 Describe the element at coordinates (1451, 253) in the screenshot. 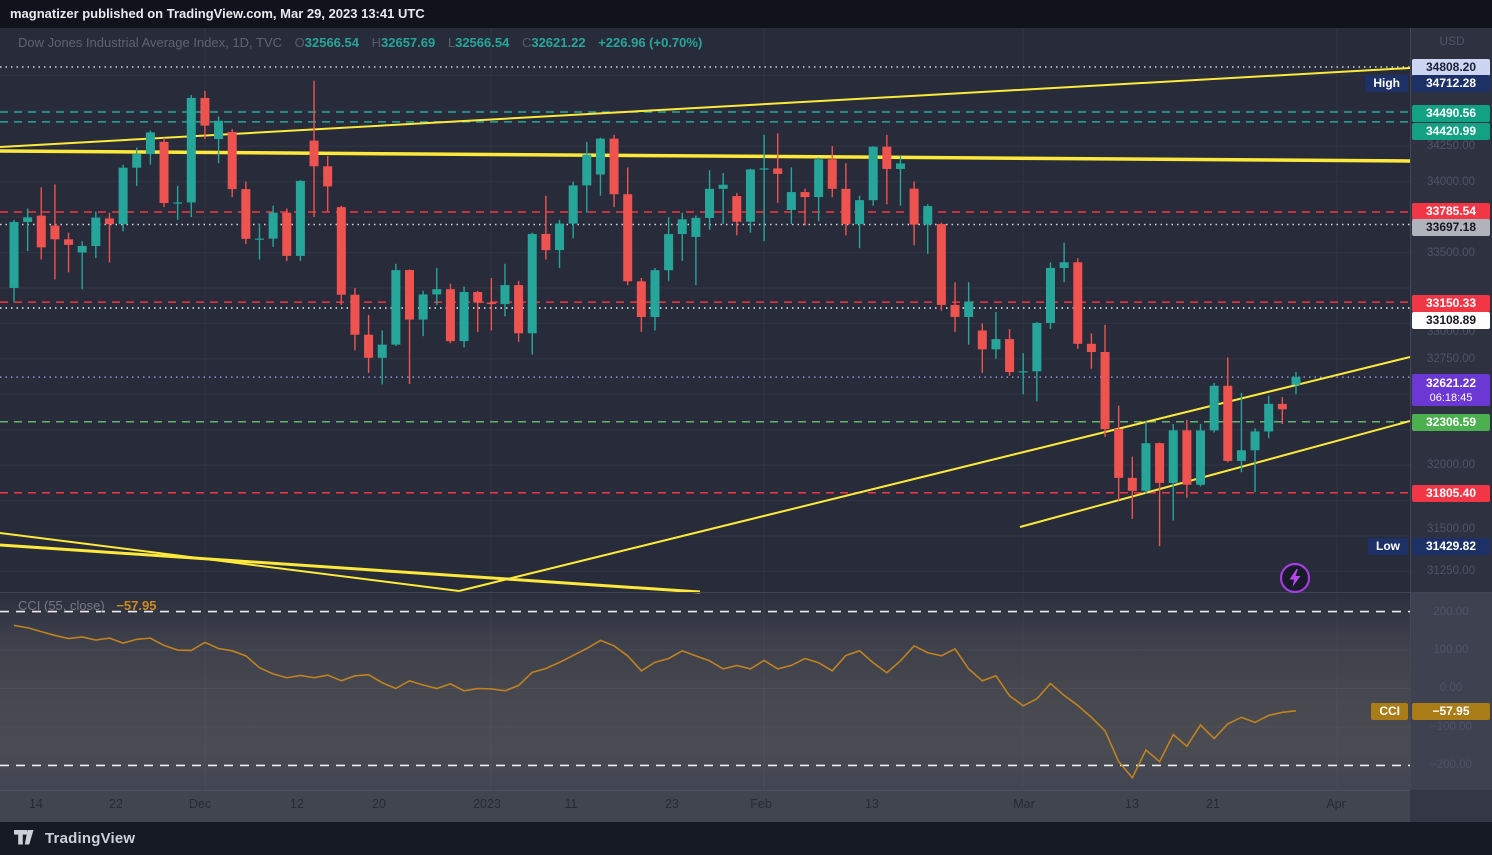

I see `axis-tick: 33500.00` at that location.